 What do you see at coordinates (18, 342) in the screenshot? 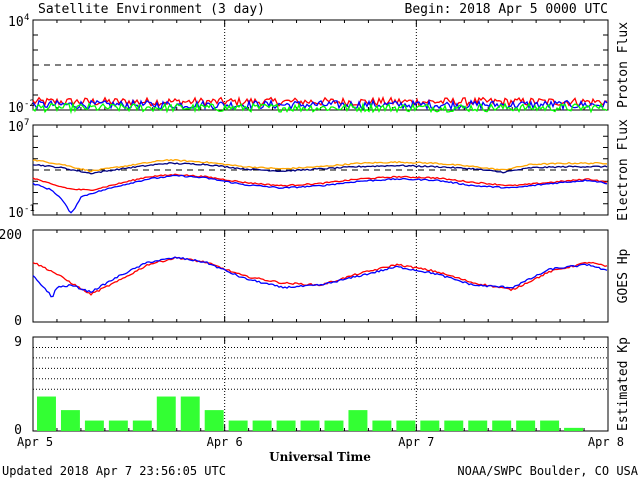
I see `y-tick-label: 9` at bounding box center [18, 342].